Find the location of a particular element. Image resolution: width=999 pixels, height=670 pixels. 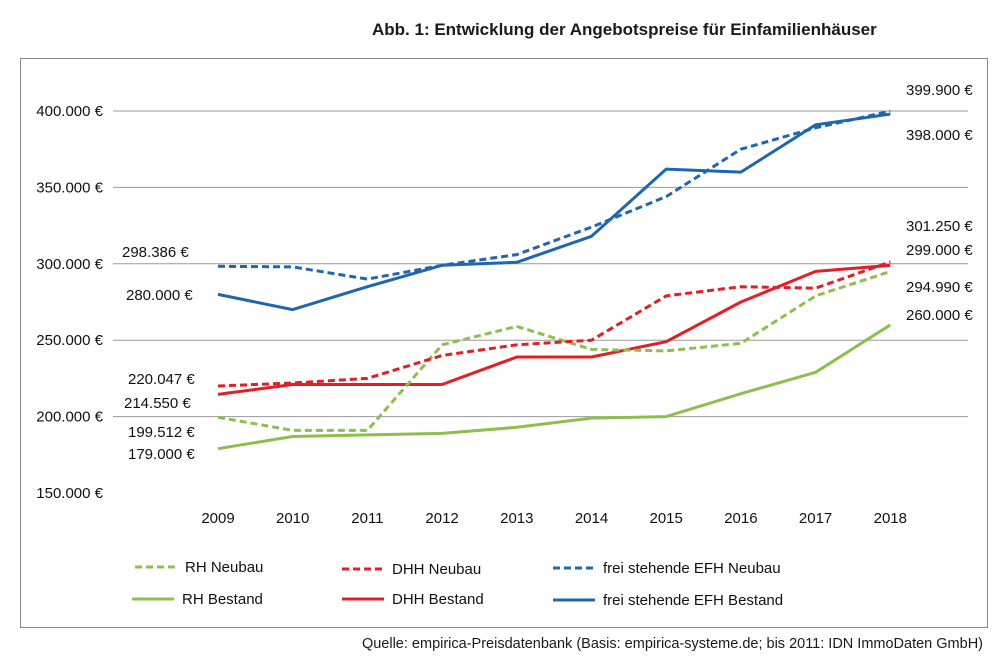

x-tick-label: 2016 is located at coordinates (740, 518).